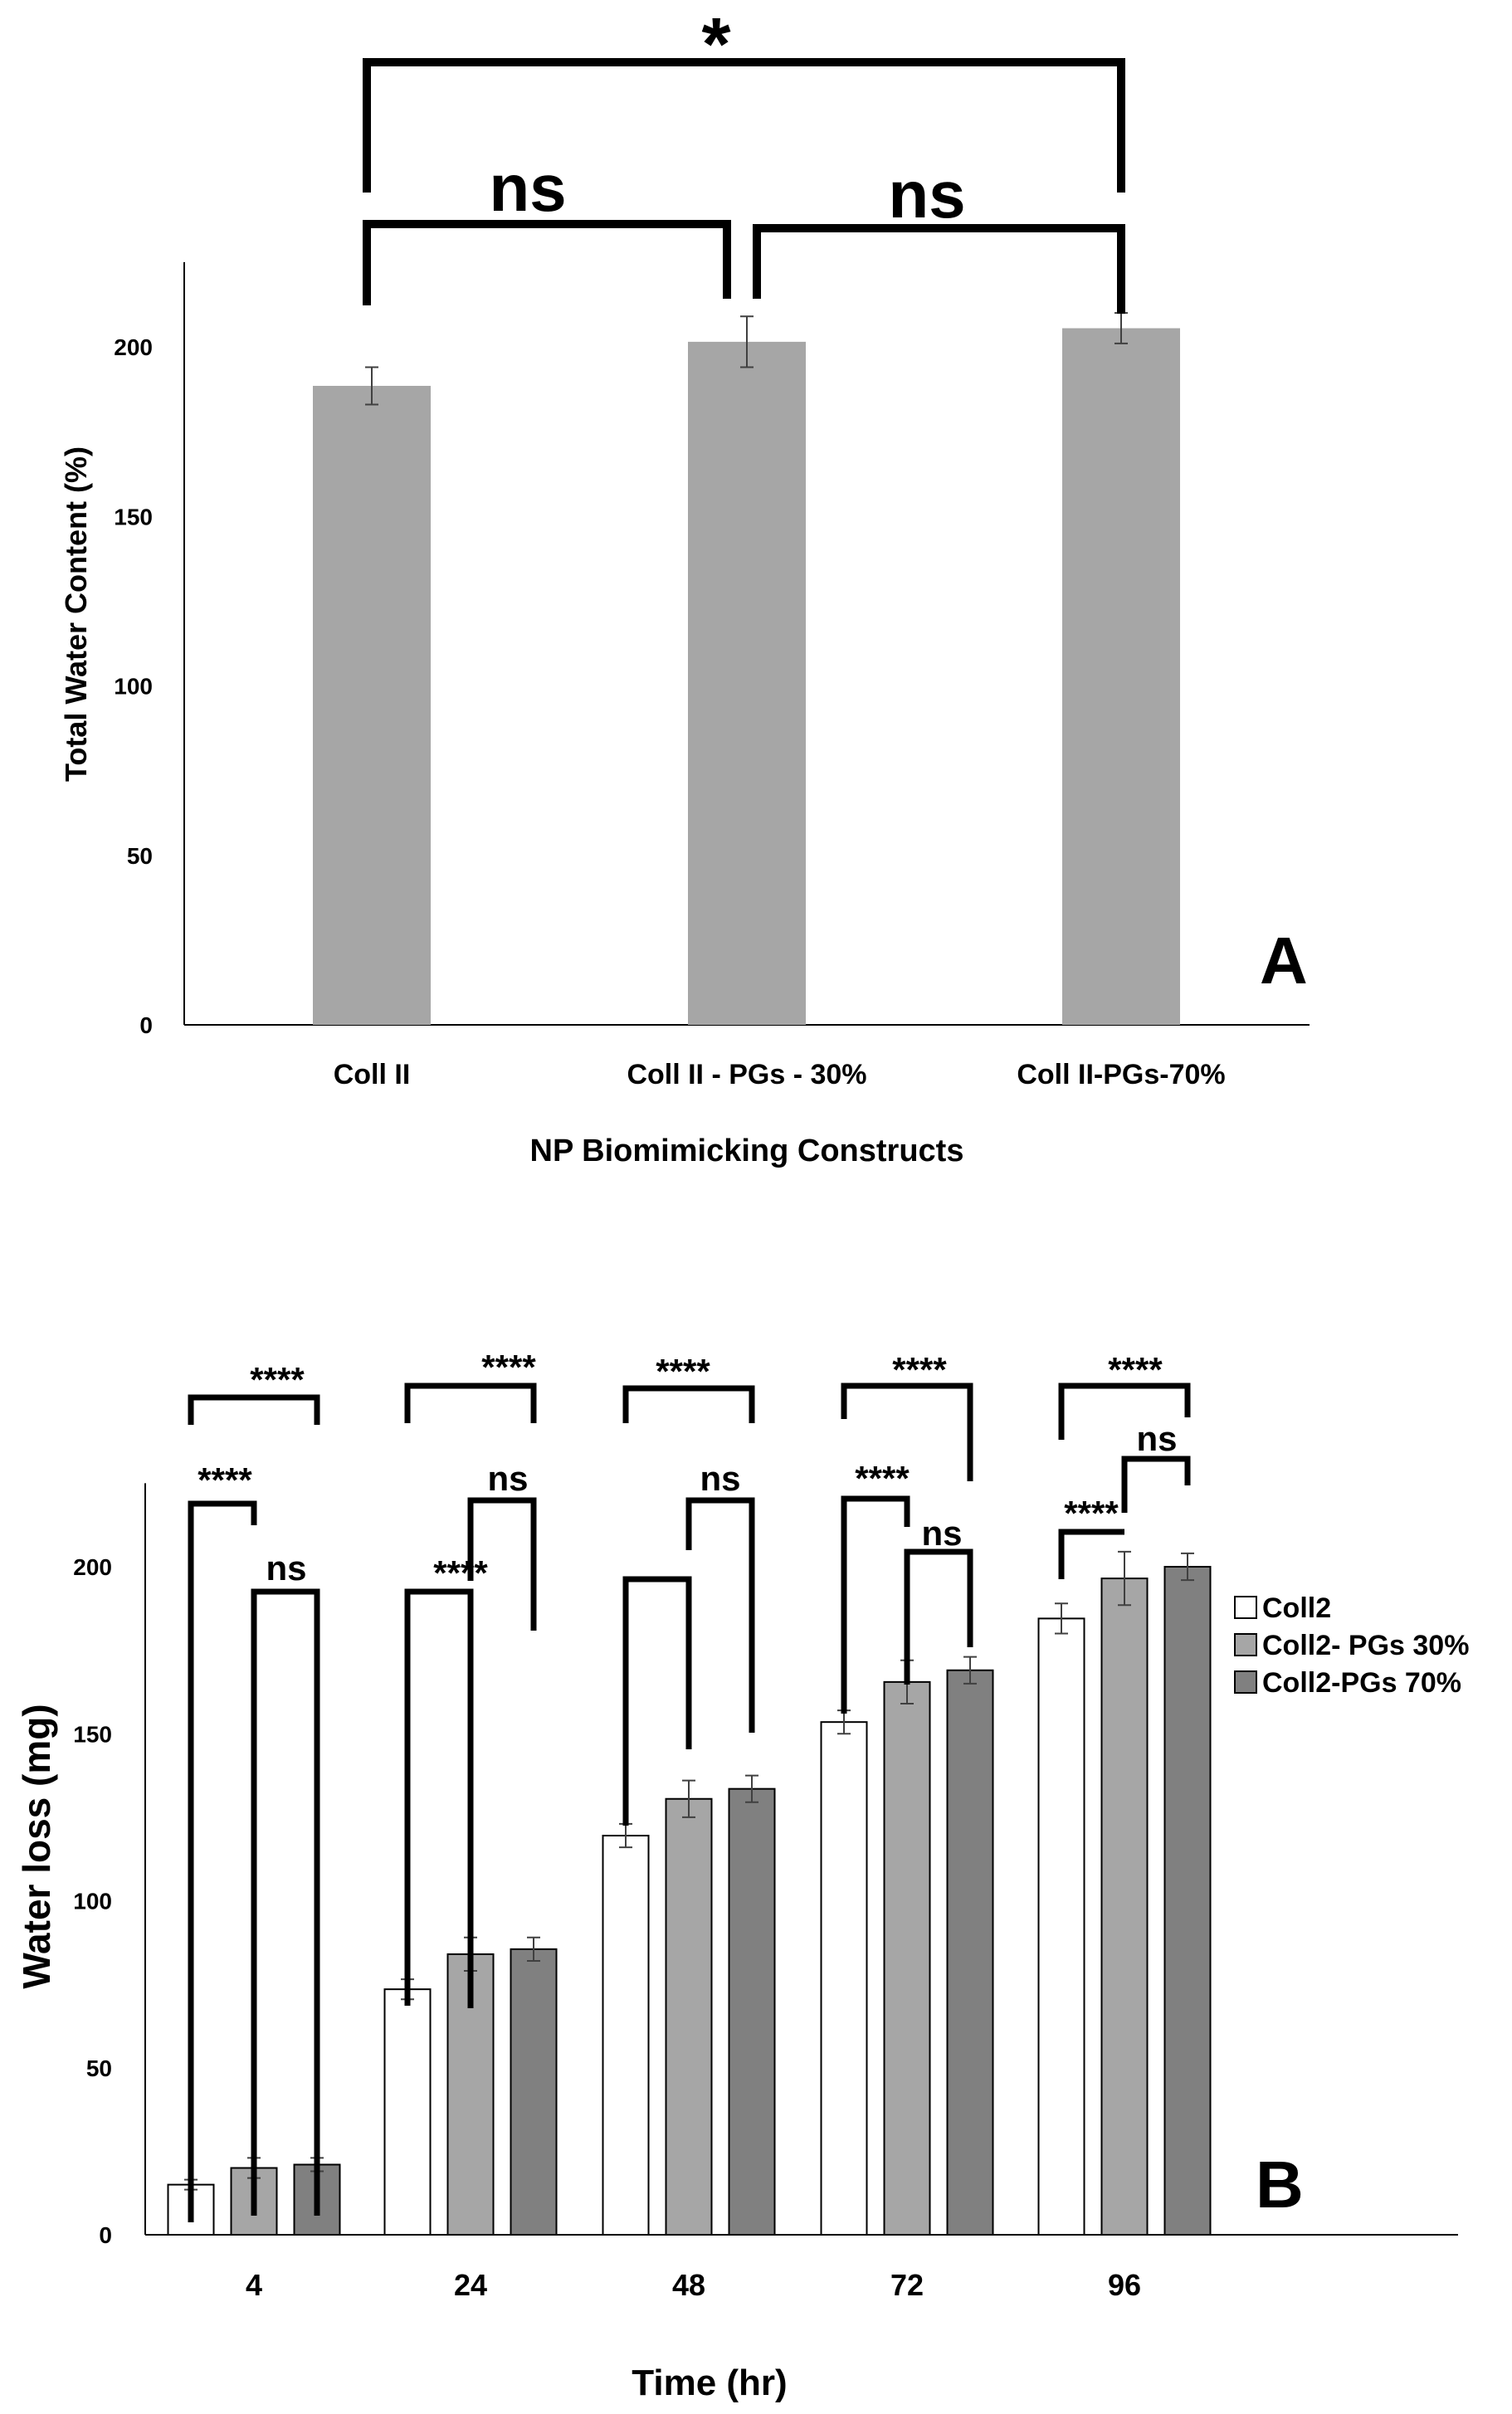 The height and width of the screenshot is (2414, 1512). What do you see at coordinates (1121, 1074) in the screenshot?
I see `x-tick-label: Coll II-PGs-70%` at bounding box center [1121, 1074].